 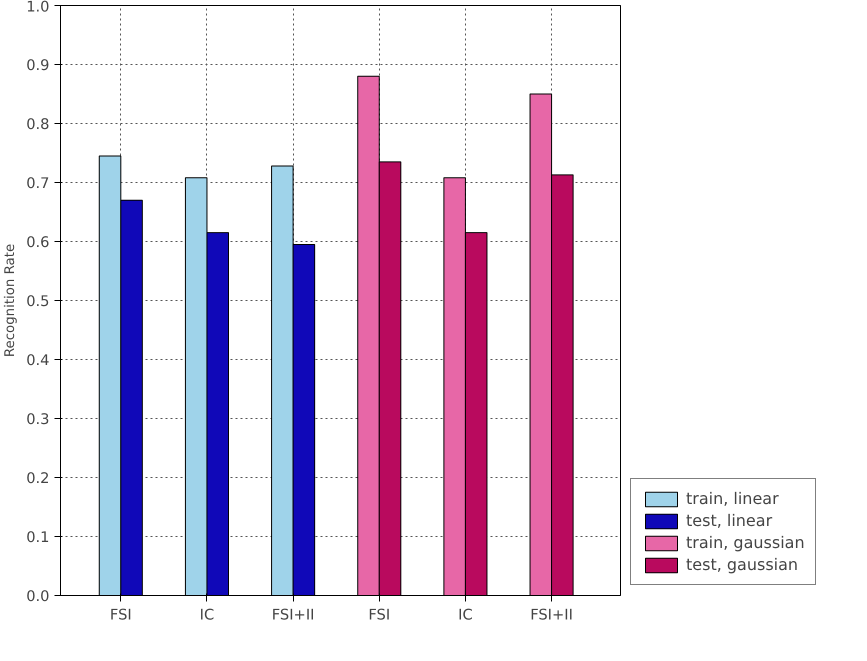 What do you see at coordinates (38, 419) in the screenshot?
I see `y-tick-label: 0.3` at bounding box center [38, 419].